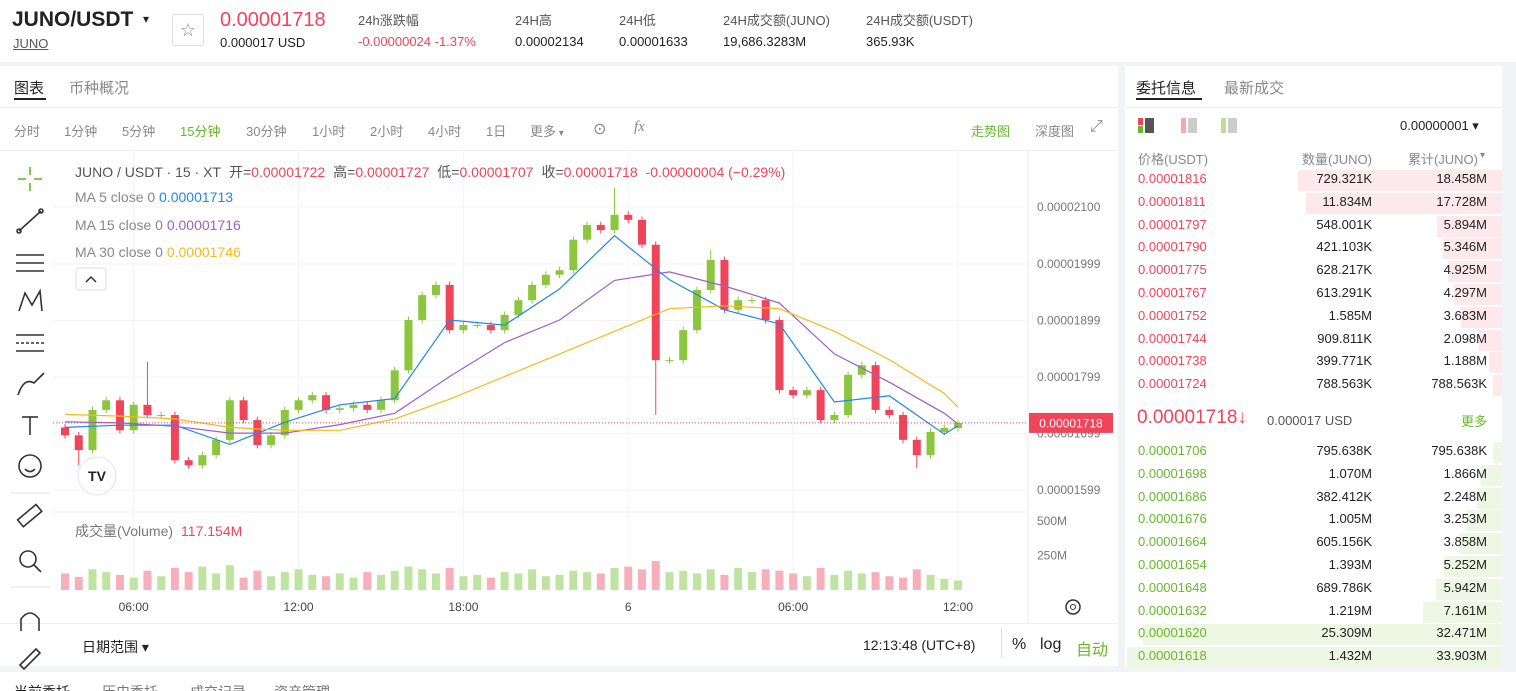  What do you see at coordinates (1051, 644) in the screenshot?
I see `log-toggle: log` at bounding box center [1051, 644].